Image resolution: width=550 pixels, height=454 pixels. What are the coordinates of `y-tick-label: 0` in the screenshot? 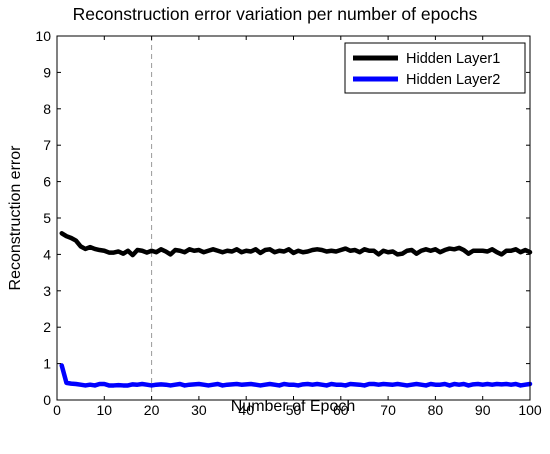 It's located at (47, 400).